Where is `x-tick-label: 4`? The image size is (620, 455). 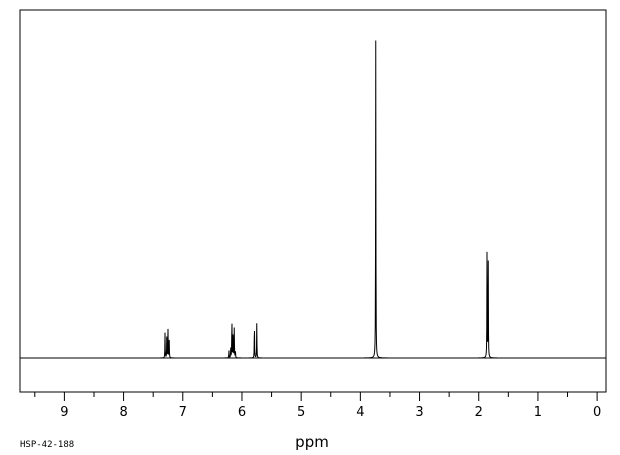
x-tick-label: 4 is located at coordinates (360, 412).